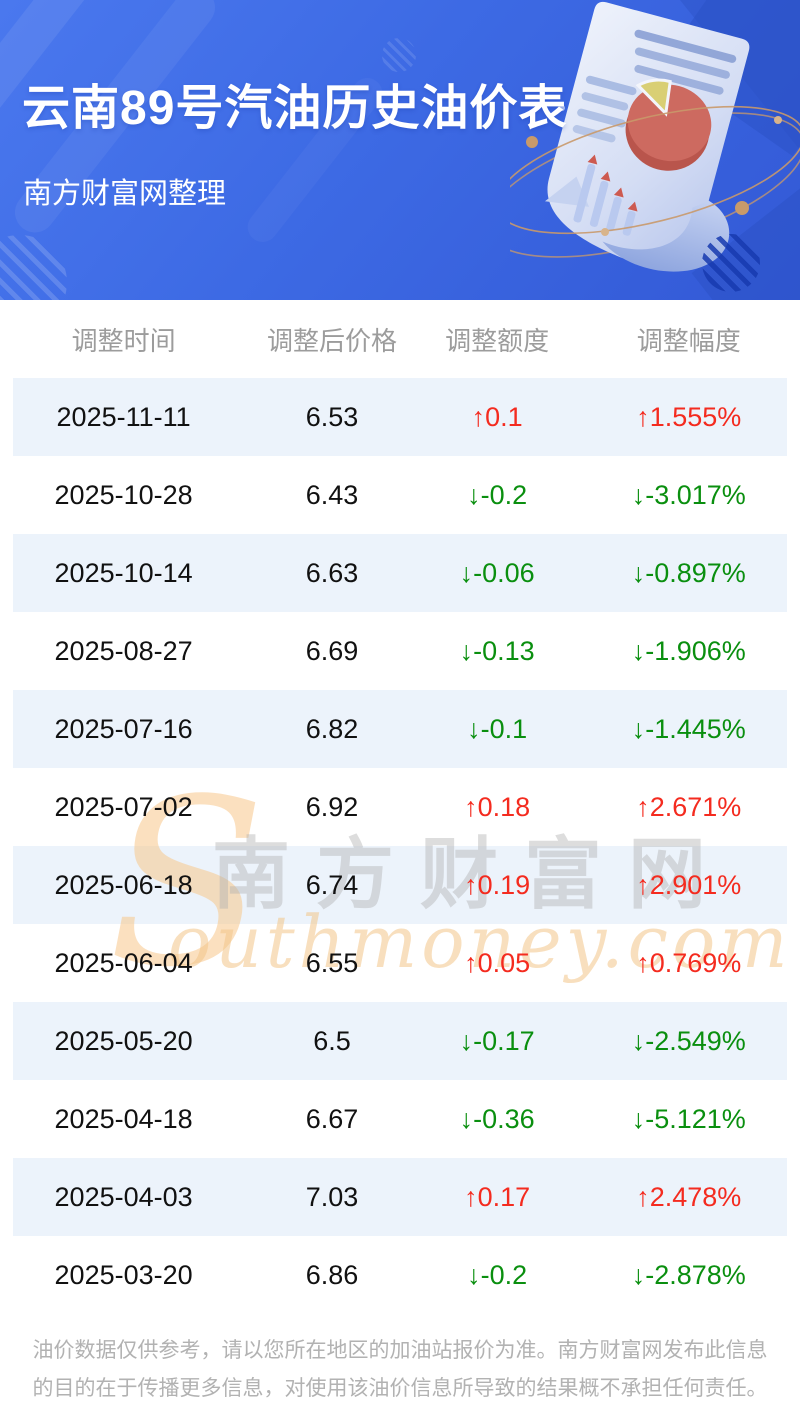 The image size is (800, 1426). What do you see at coordinates (332, 416) in the screenshot?
I see `cell-price: 6.53` at bounding box center [332, 416].